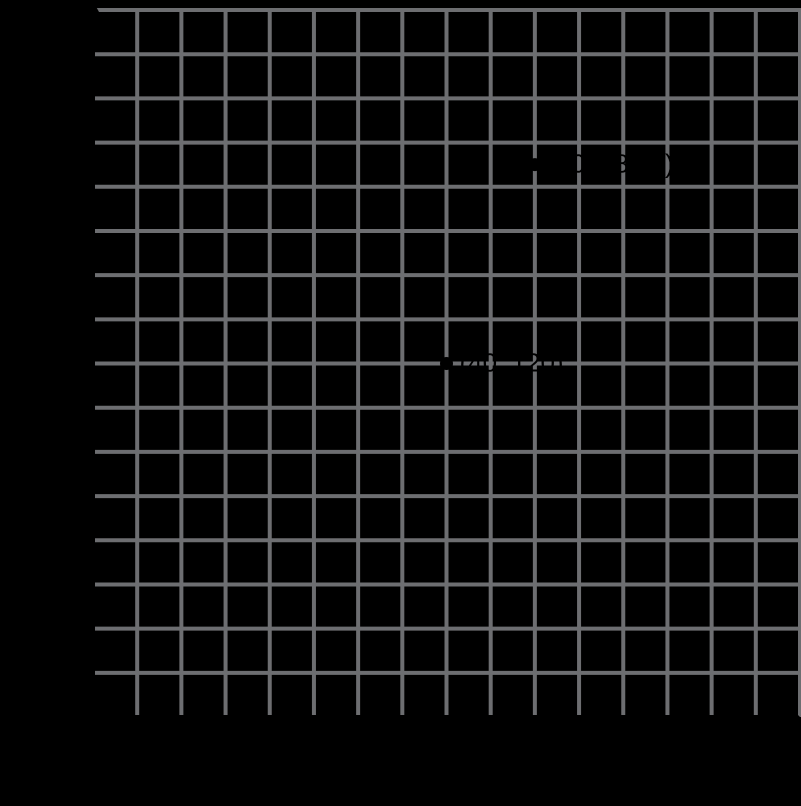 The image size is (801, 806). I want to click on y-axis-arrow-icon, so click(93, 6).